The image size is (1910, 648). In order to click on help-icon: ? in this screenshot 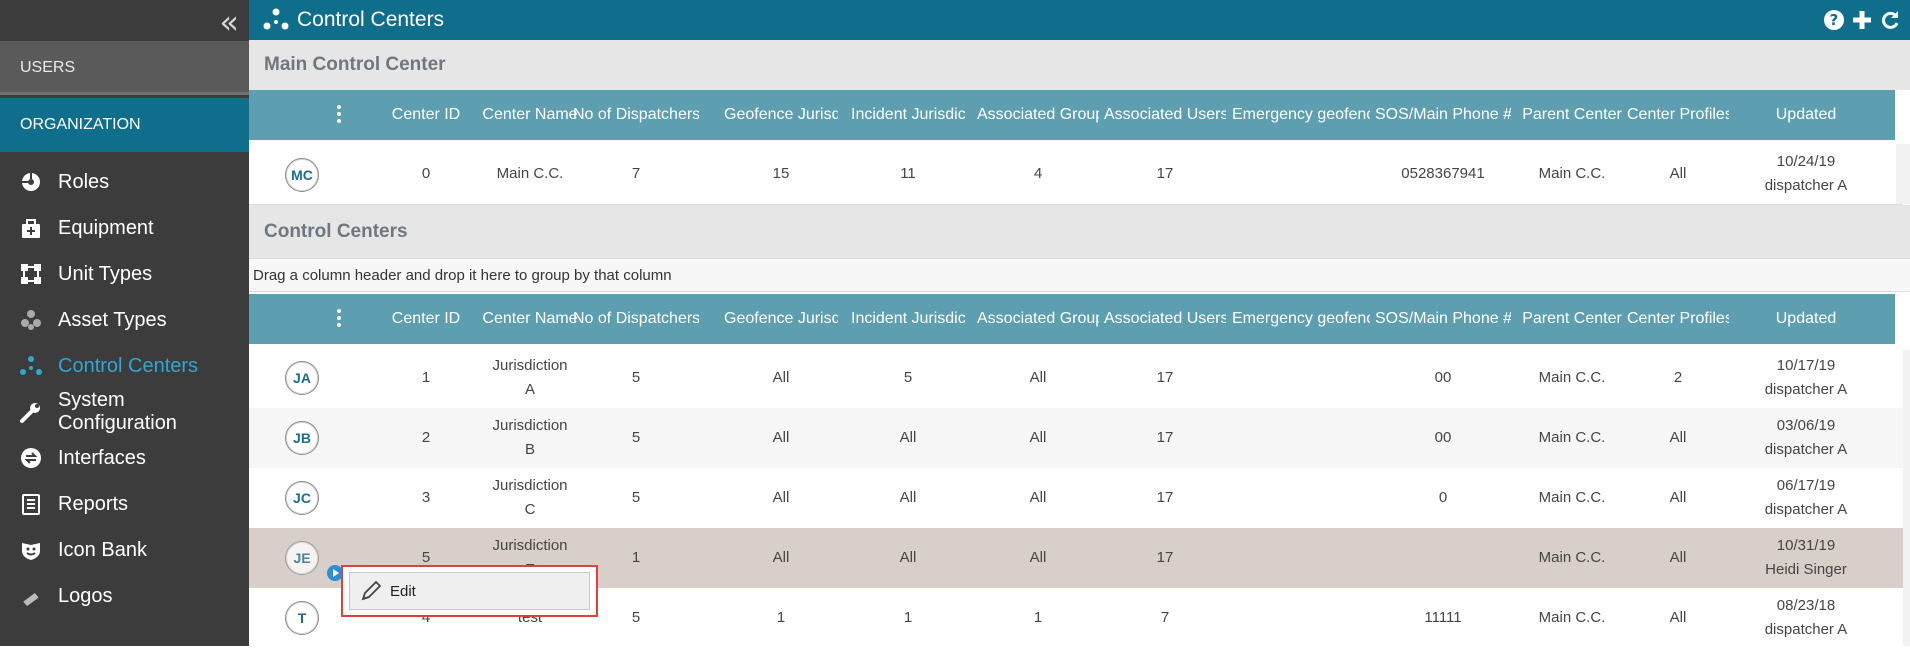, I will do `click(1834, 22)`.